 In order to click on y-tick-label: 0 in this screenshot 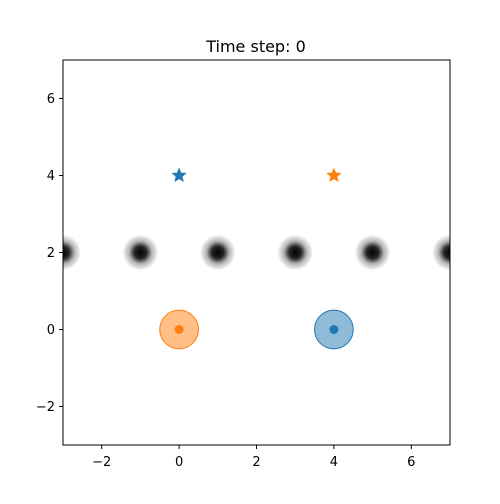, I will do `click(51, 330)`.